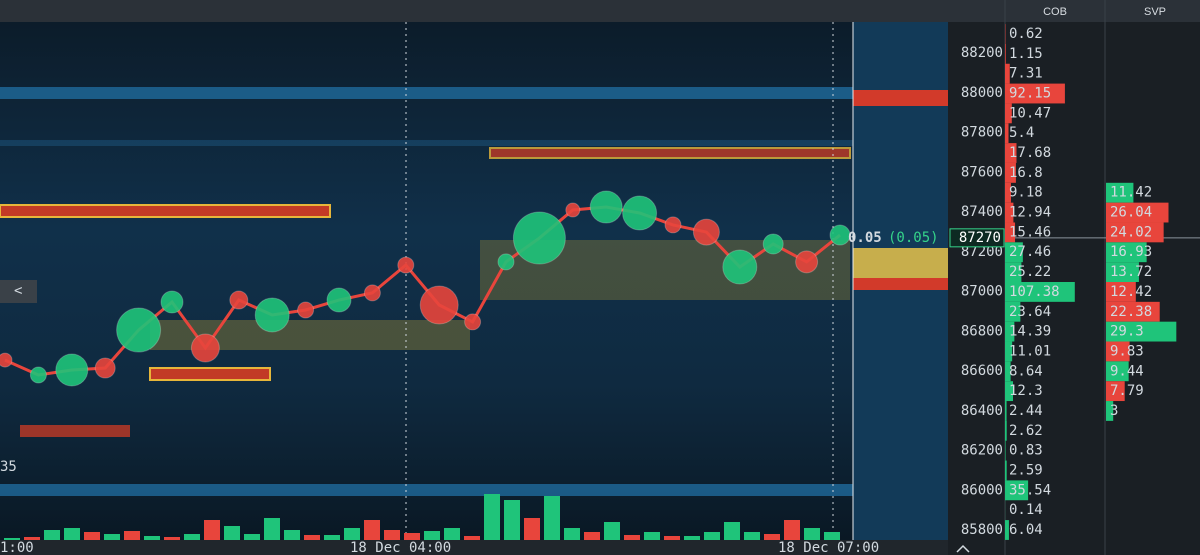  I want to click on back-button-label: <, so click(18, 291).